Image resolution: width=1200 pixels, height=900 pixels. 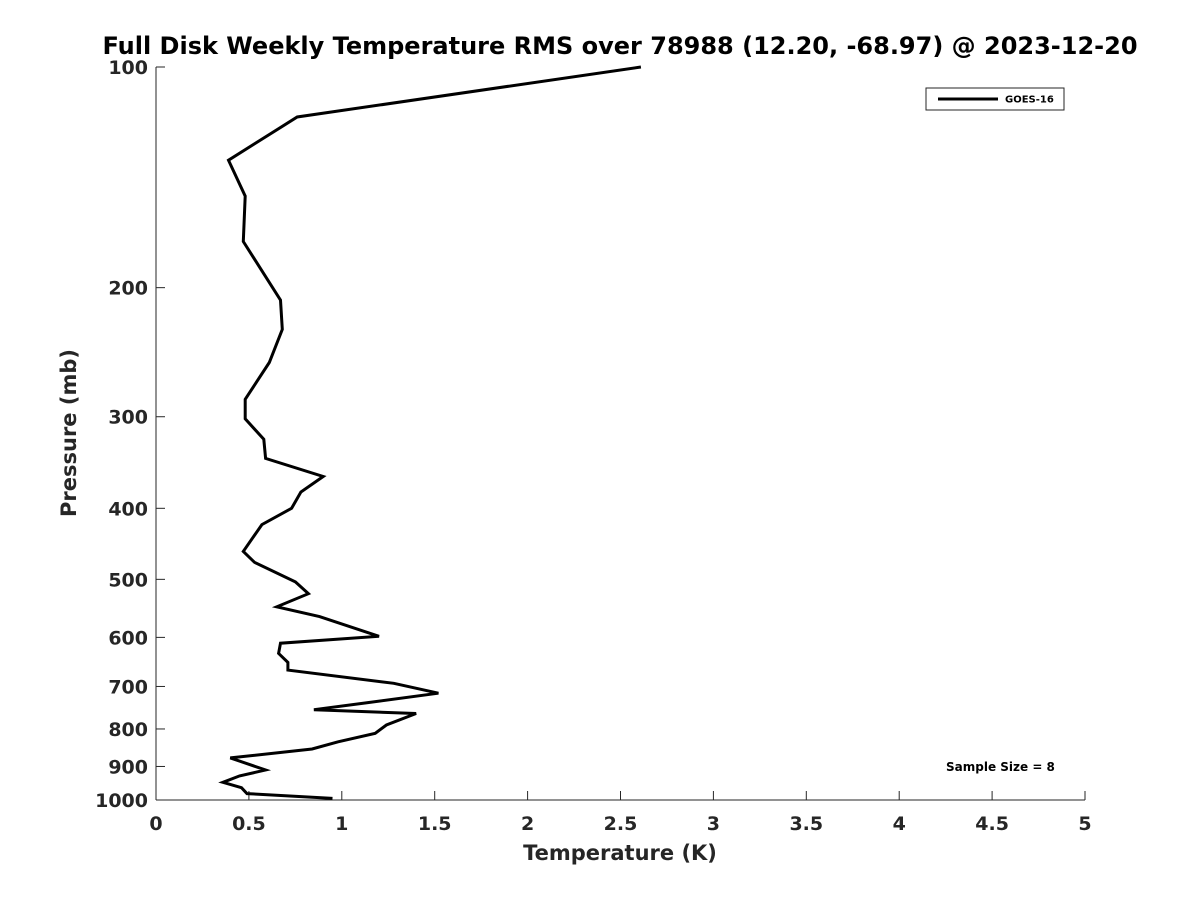 I want to click on x-tick-label: 1.5, so click(x=435, y=824).